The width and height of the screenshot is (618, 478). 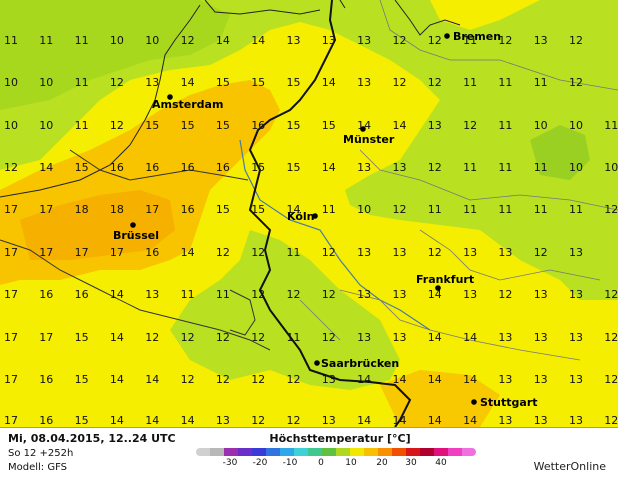 What do you see at coordinates (115, 55) in the screenshot?
I see `green-zone-west` at bounding box center [115, 55].